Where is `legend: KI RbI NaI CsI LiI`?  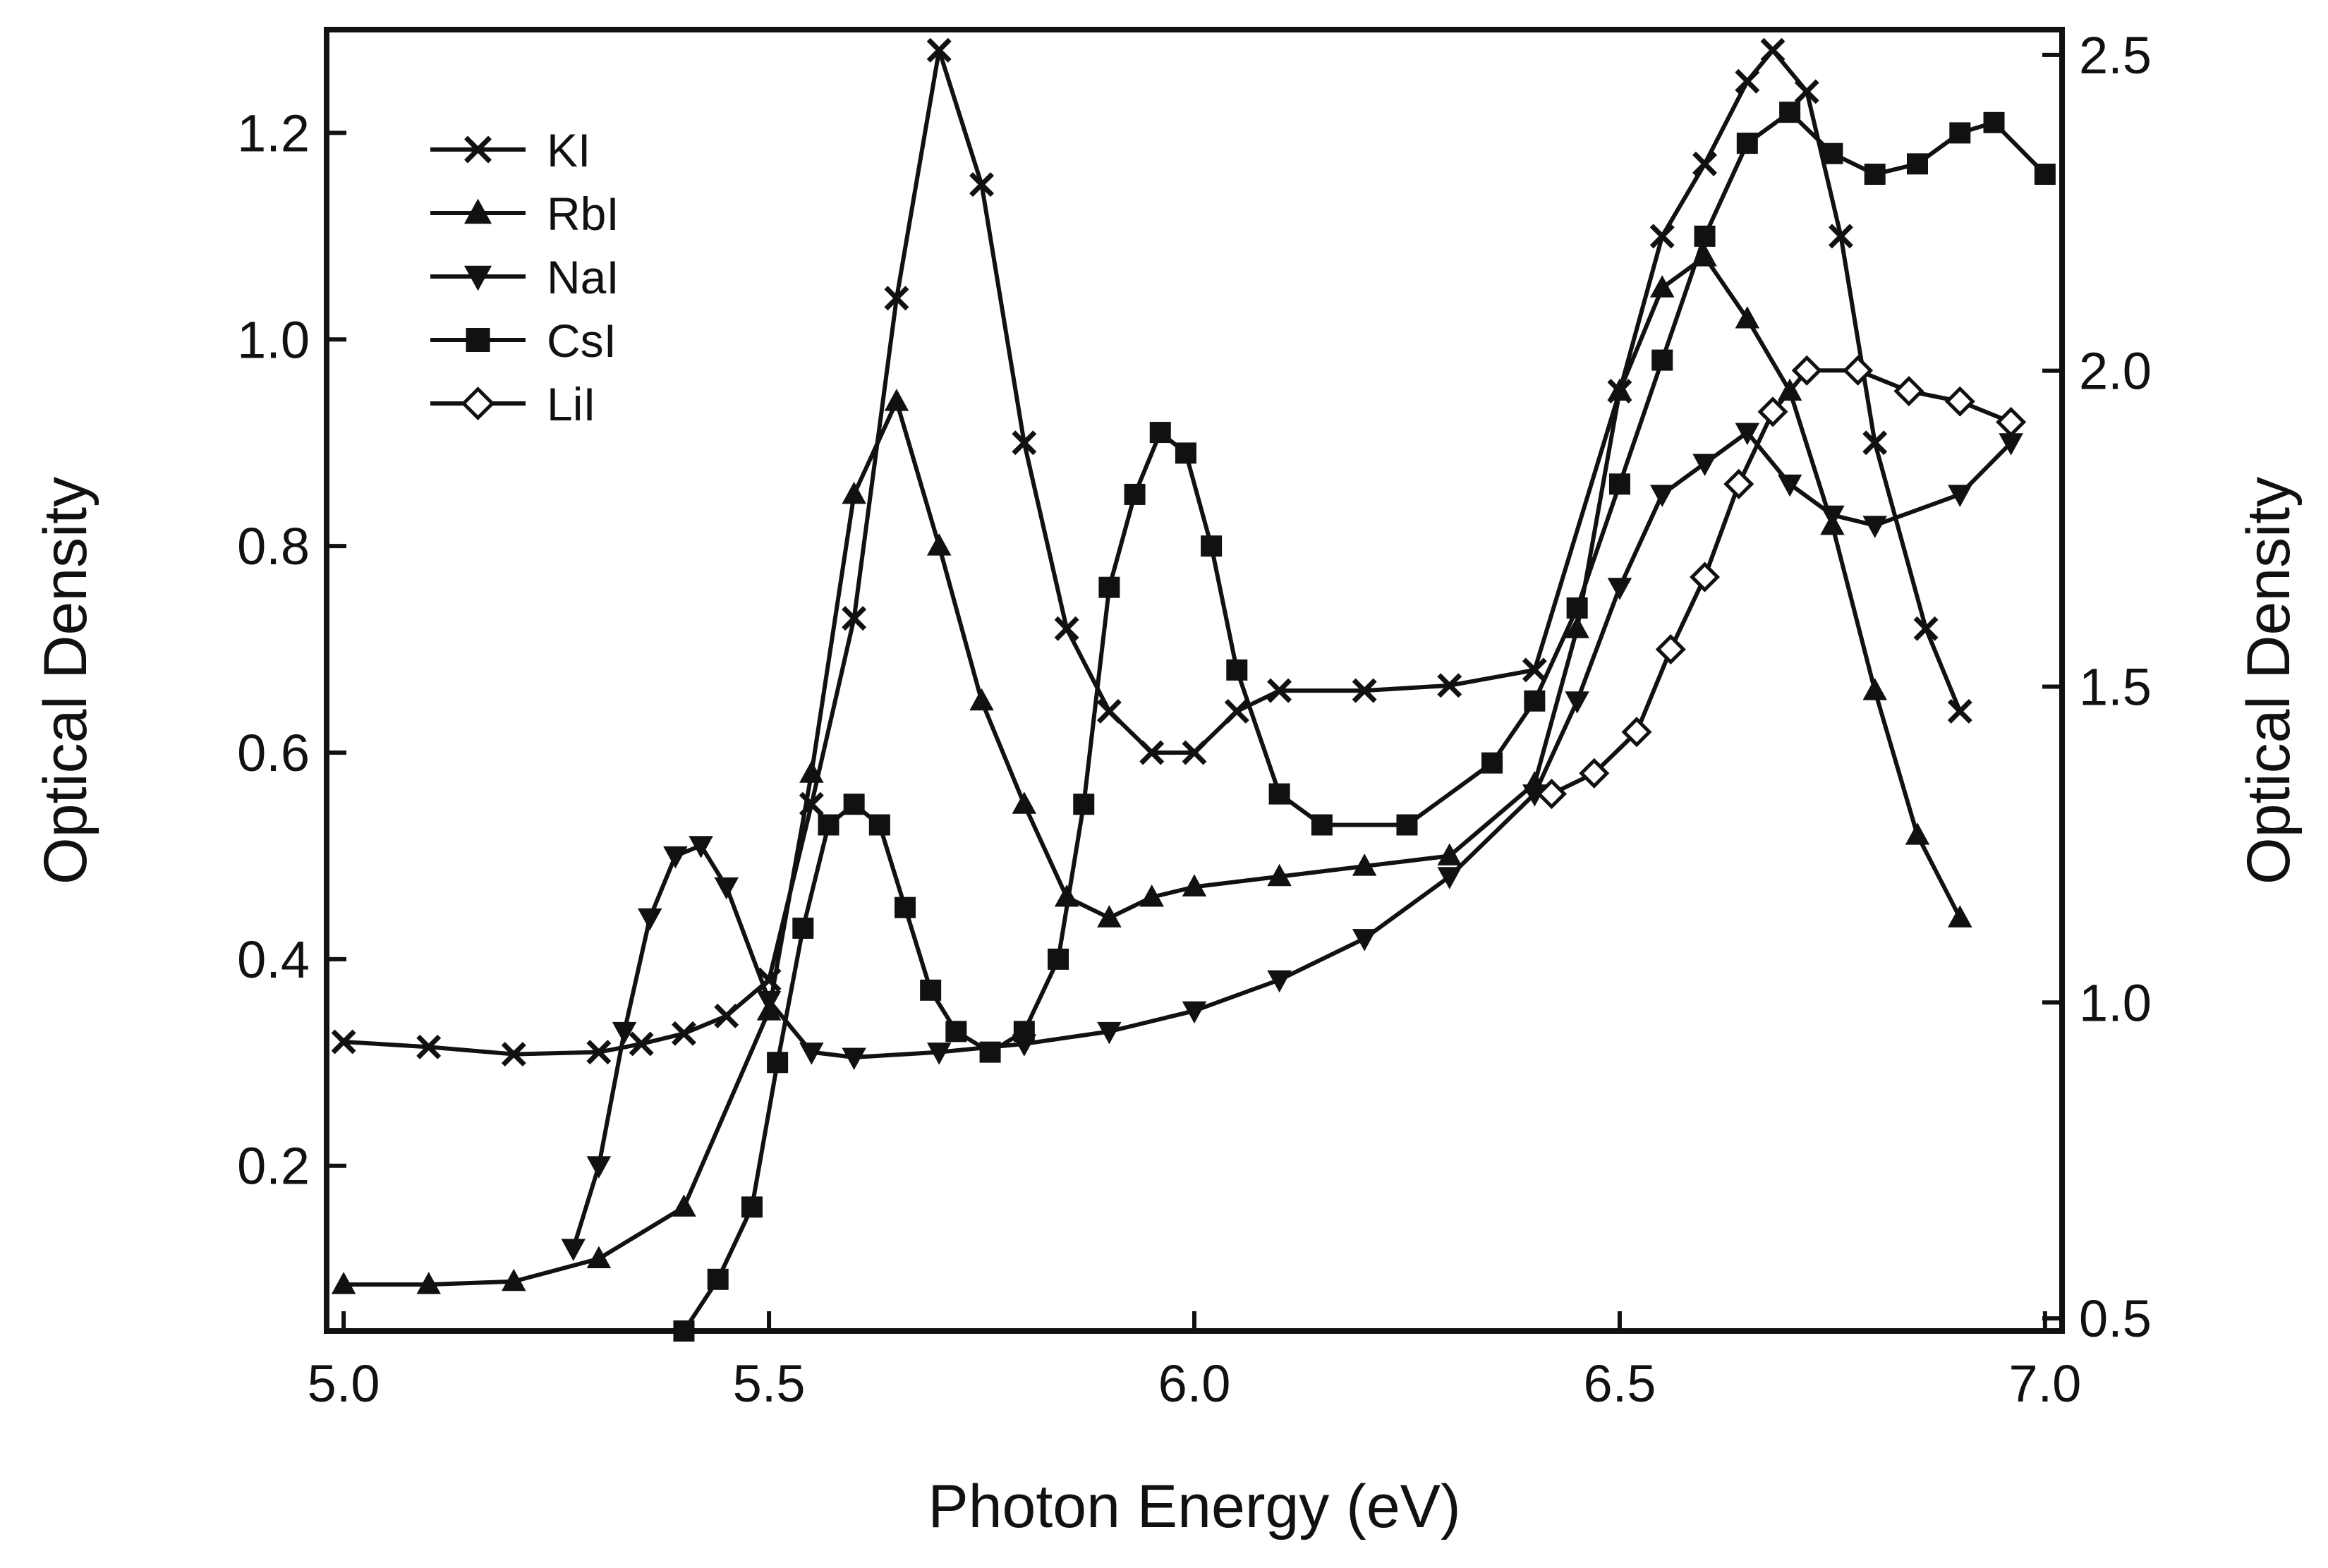
legend: KI RbI NaI CsI LiI is located at coordinates (524, 277).